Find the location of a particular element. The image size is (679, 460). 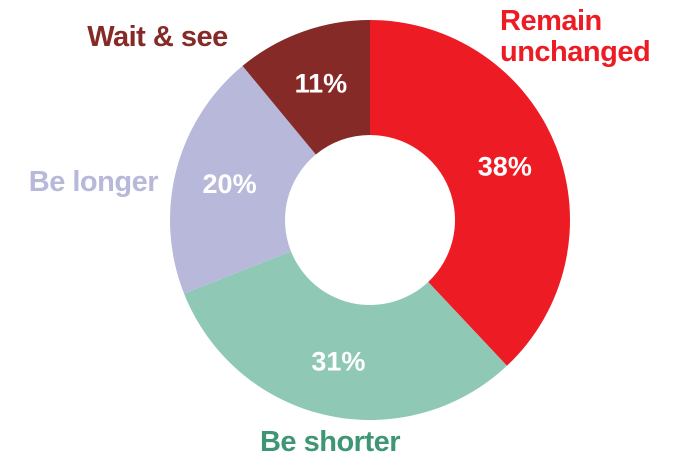

category-label: Wait & see is located at coordinates (157, 37).